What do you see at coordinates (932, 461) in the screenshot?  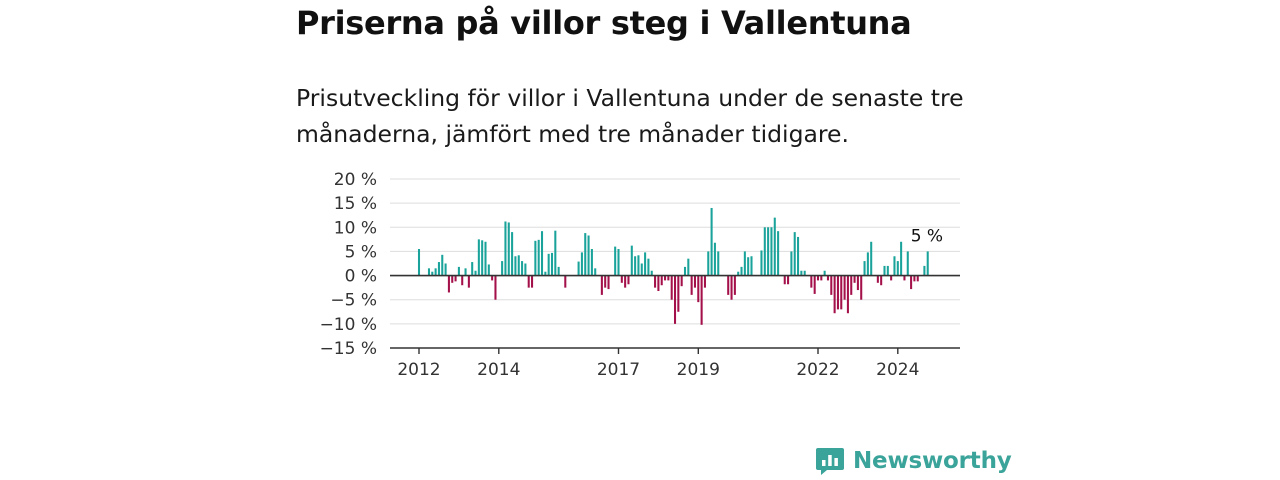 I see `brand-name: Newsworthy` at bounding box center [932, 461].